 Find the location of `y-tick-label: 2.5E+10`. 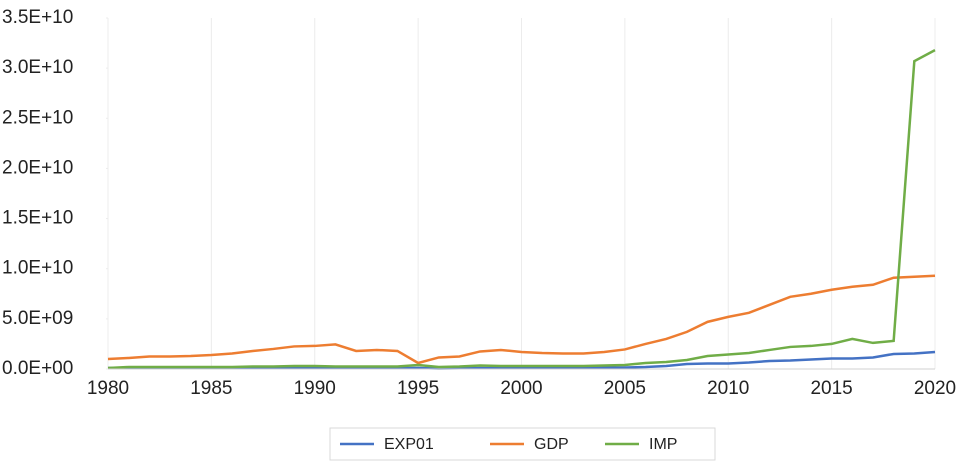

y-tick-label: 2.5E+10 is located at coordinates (37, 117).